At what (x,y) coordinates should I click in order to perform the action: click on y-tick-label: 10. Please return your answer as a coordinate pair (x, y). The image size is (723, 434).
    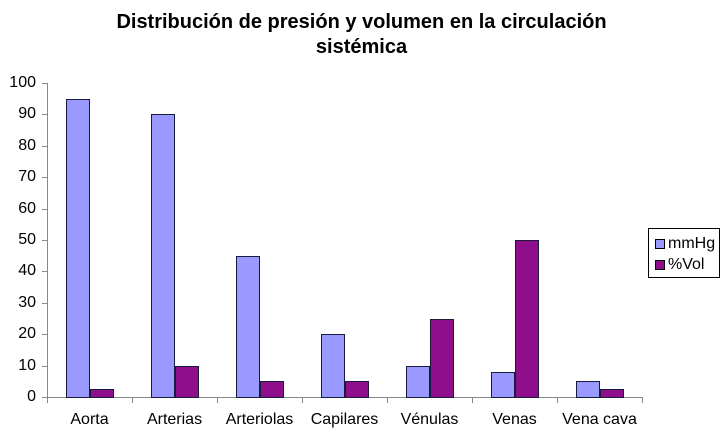
    Looking at the image, I should click on (27, 365).